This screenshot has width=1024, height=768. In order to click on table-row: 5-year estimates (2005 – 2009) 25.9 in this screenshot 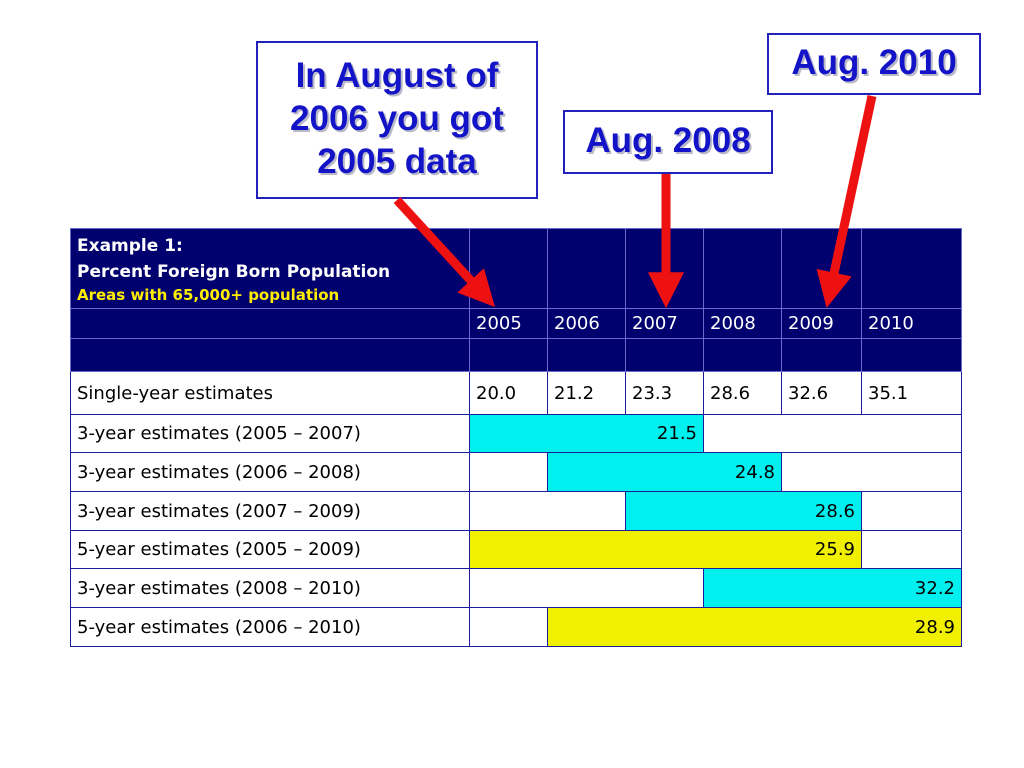, I will do `click(516, 549)`.